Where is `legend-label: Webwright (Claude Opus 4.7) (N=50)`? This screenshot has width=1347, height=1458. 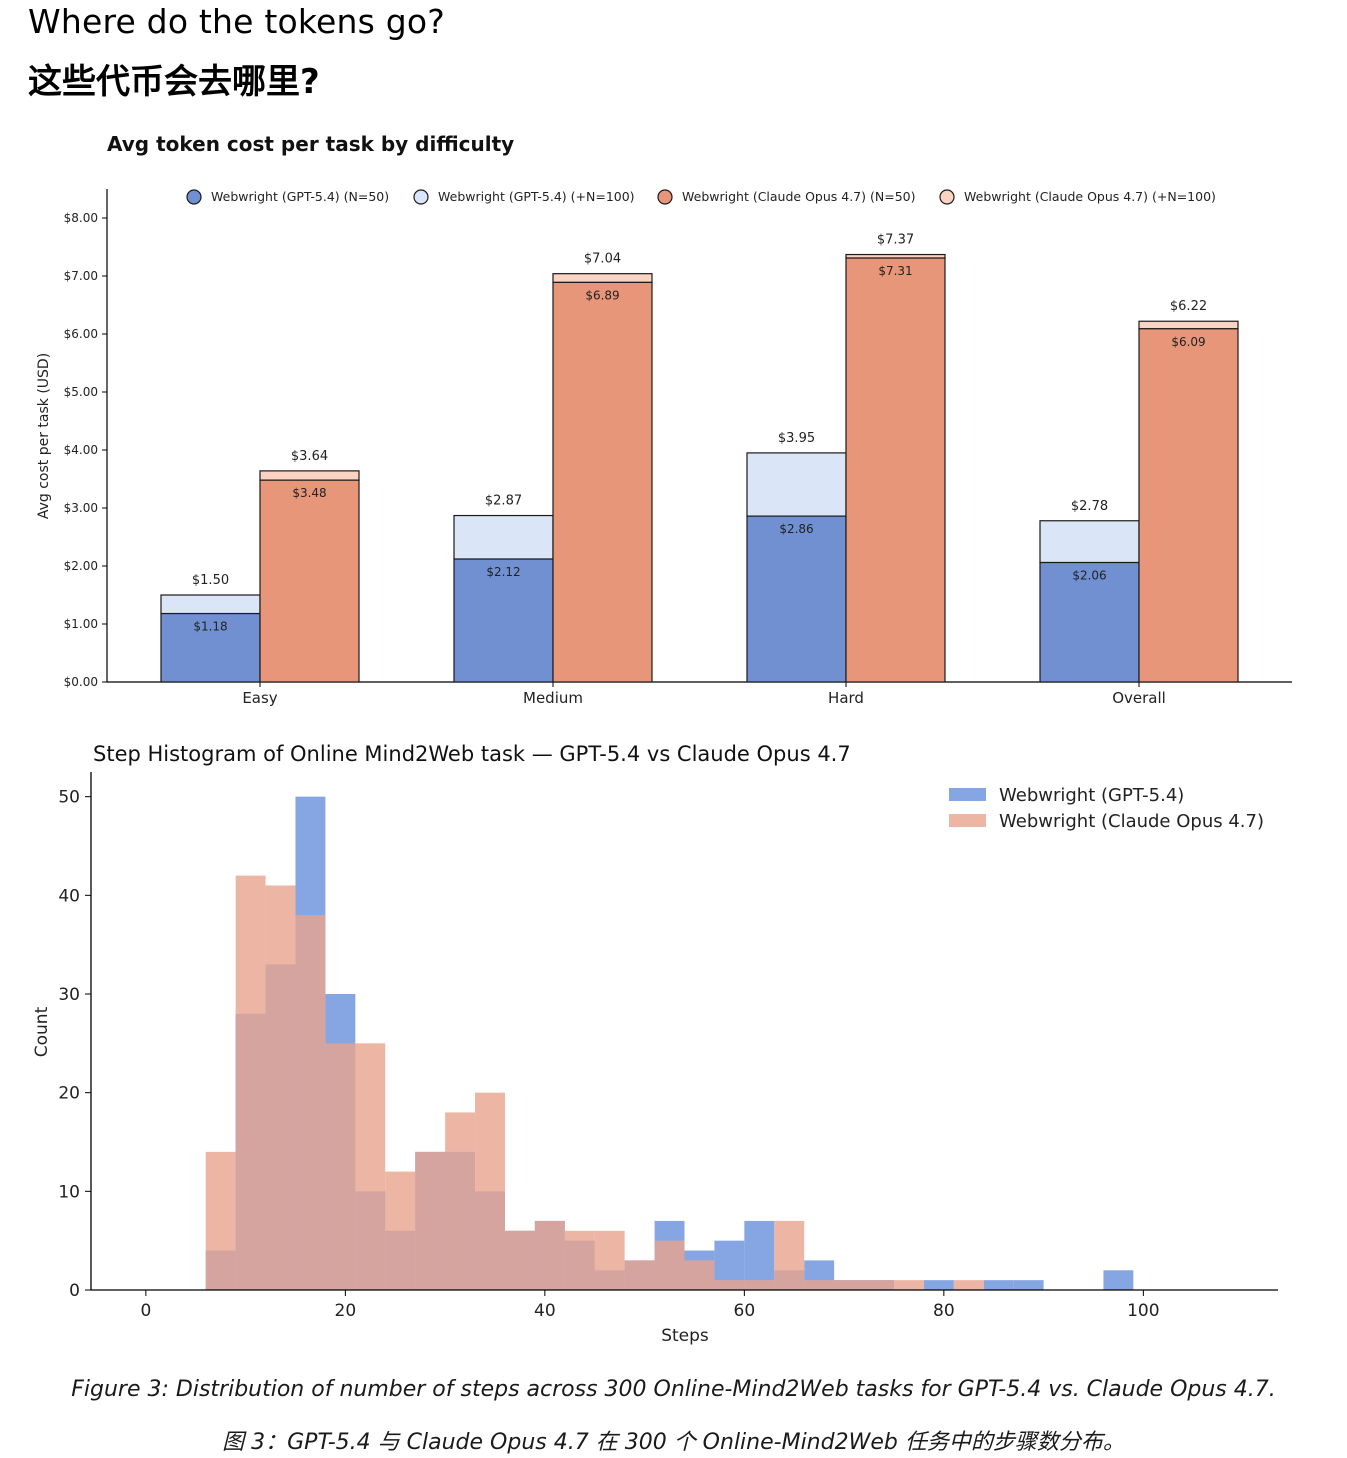 legend-label: Webwright (Claude Opus 4.7) (N=50) is located at coordinates (798, 196).